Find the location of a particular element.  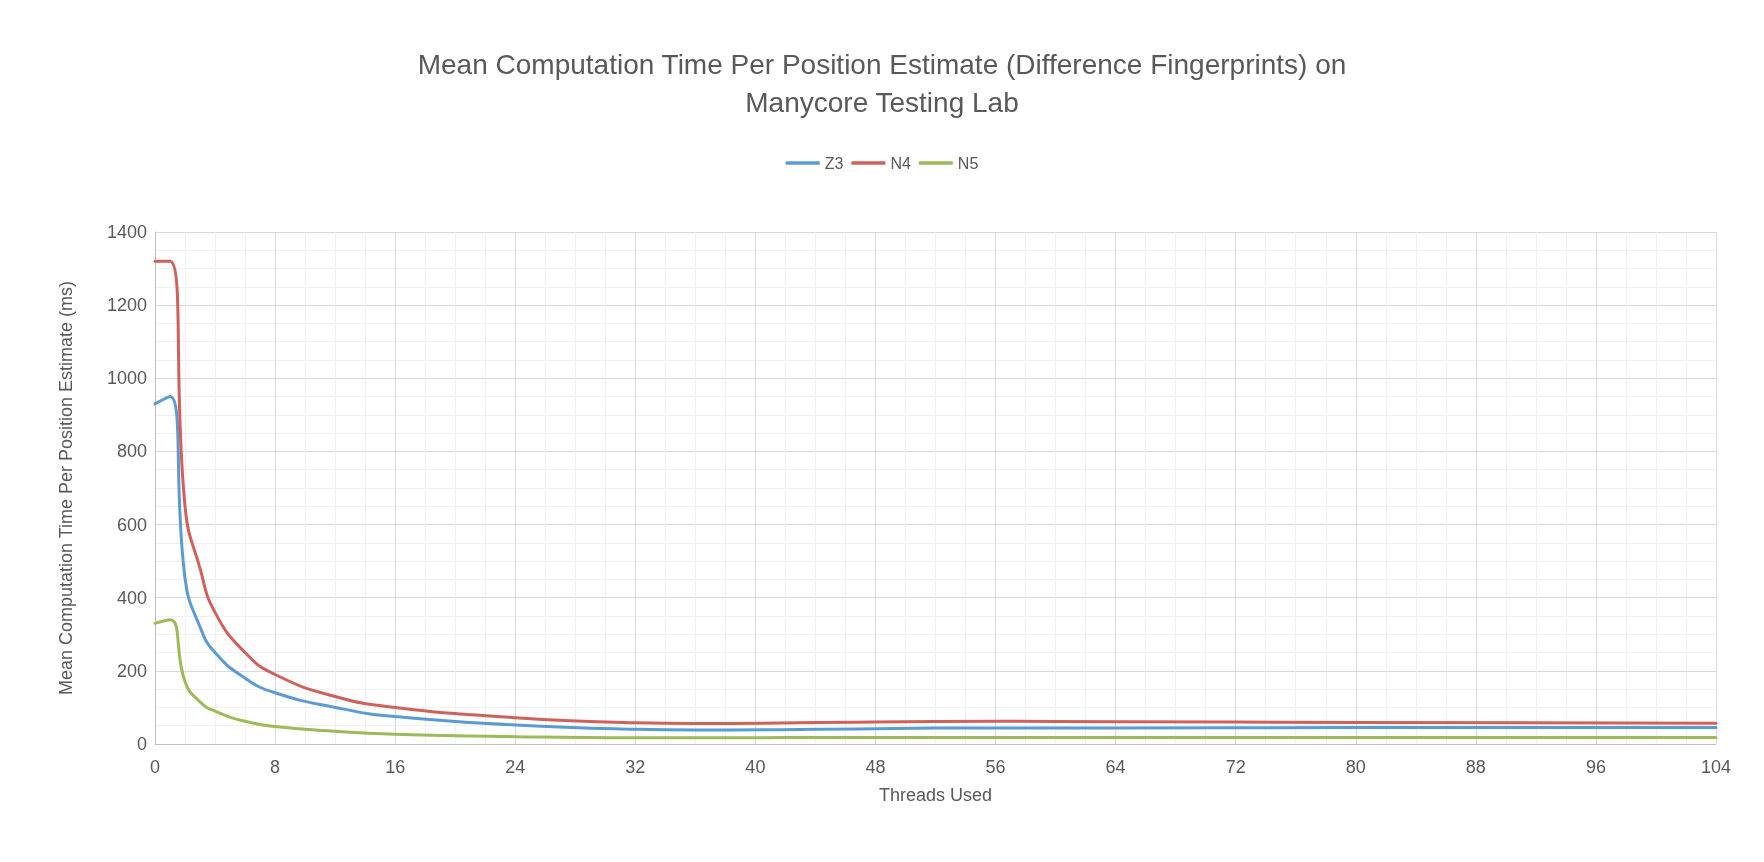

x-tick-label: 88 is located at coordinates (1475, 767).